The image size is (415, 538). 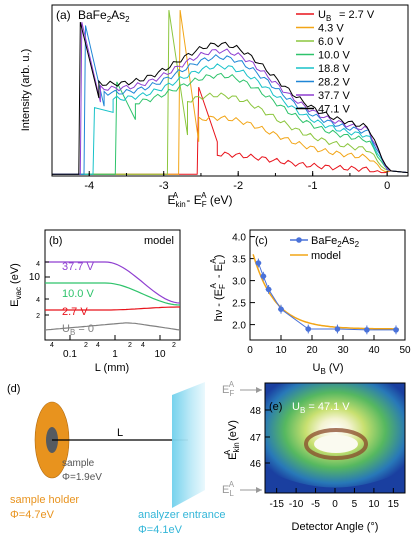 What do you see at coordinates (78, 294) in the screenshot?
I see `curve-label-10: 10.0 V` at bounding box center [78, 294].